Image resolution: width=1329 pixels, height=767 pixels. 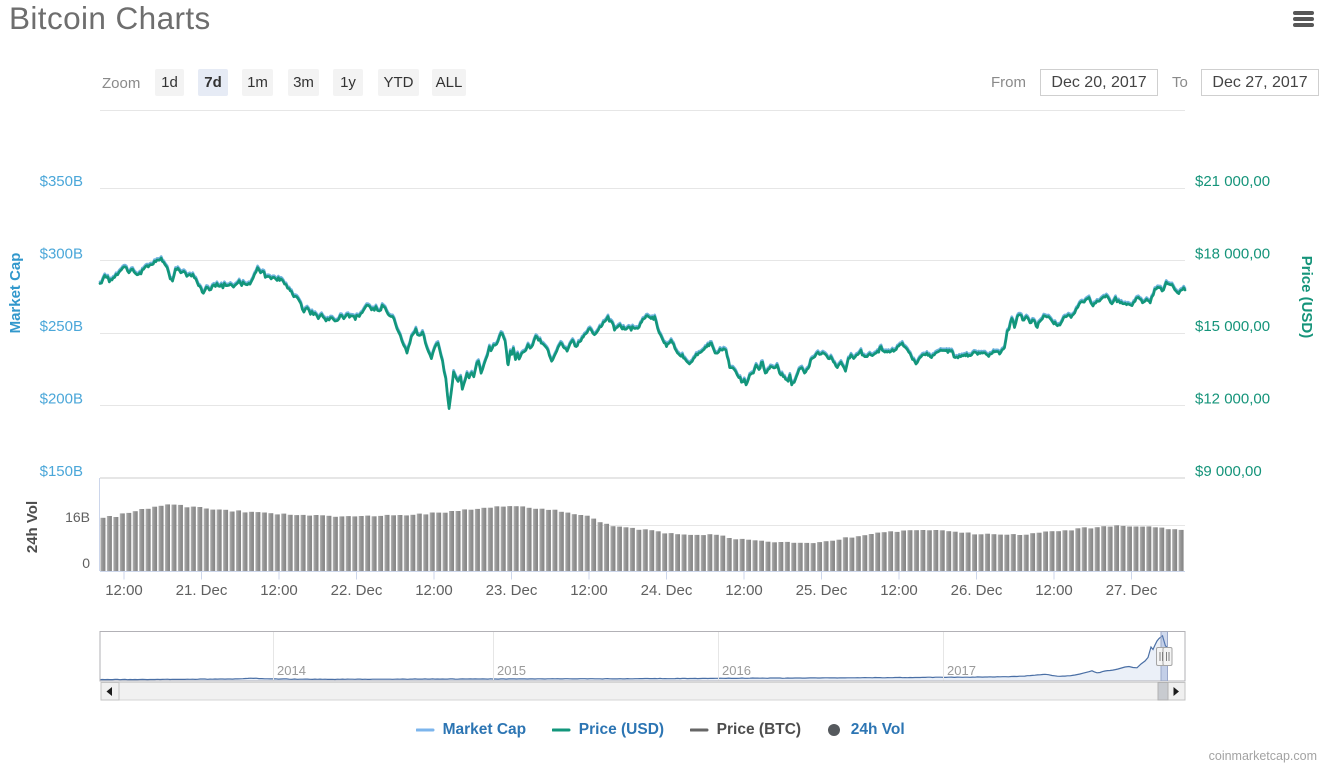 What do you see at coordinates (1232, 254) in the screenshot?
I see `svg-text: $18 000,00` at bounding box center [1232, 254].